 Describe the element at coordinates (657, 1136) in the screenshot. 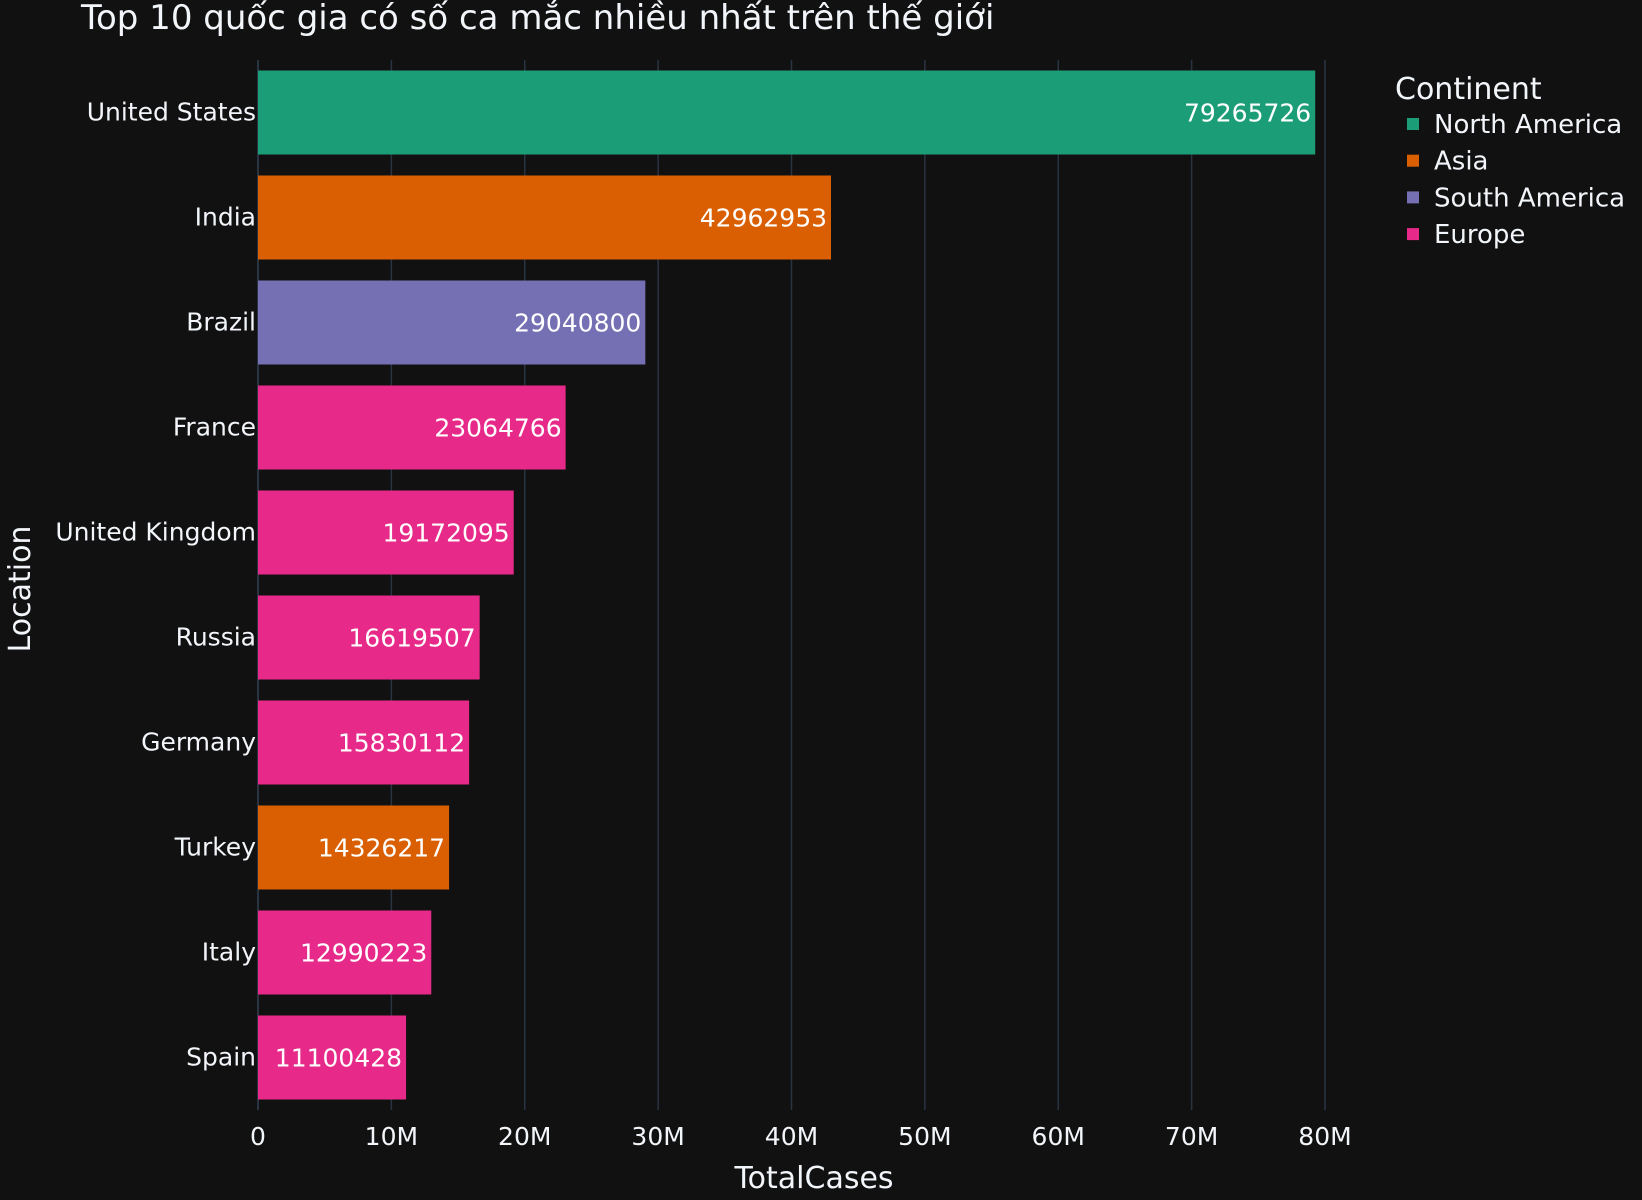

I see `x-tick-label: 30M` at that location.